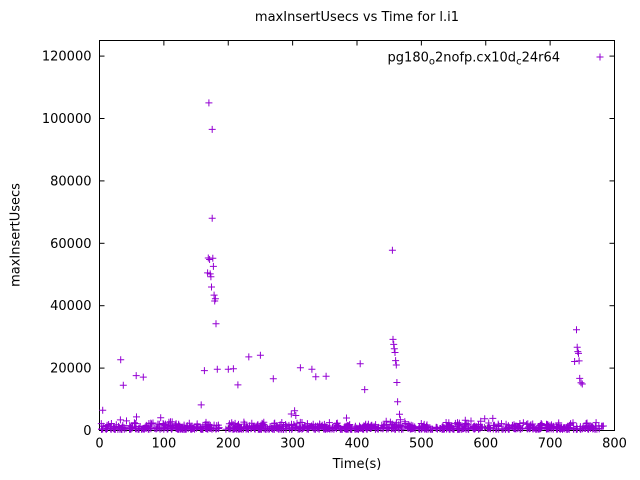  What do you see at coordinates (70, 181) in the screenshot?
I see `y-tick-label: 80000` at bounding box center [70, 181].